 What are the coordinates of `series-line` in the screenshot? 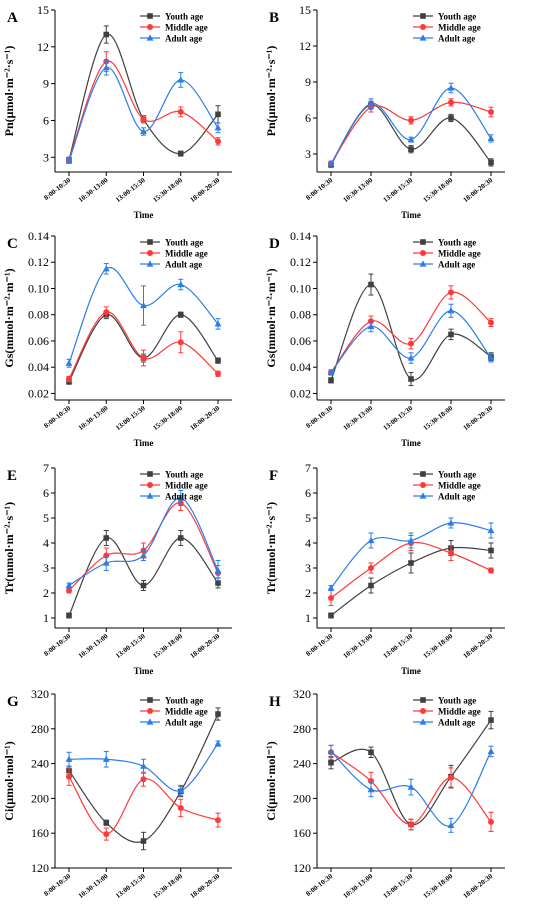 It's located at (411, 332).